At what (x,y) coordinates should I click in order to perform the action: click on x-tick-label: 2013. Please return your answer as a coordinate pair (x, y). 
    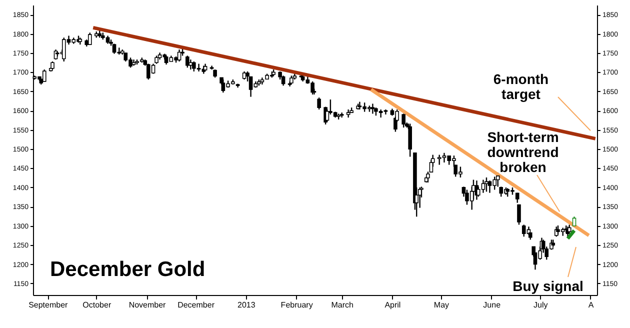
    Looking at the image, I should click on (247, 305).